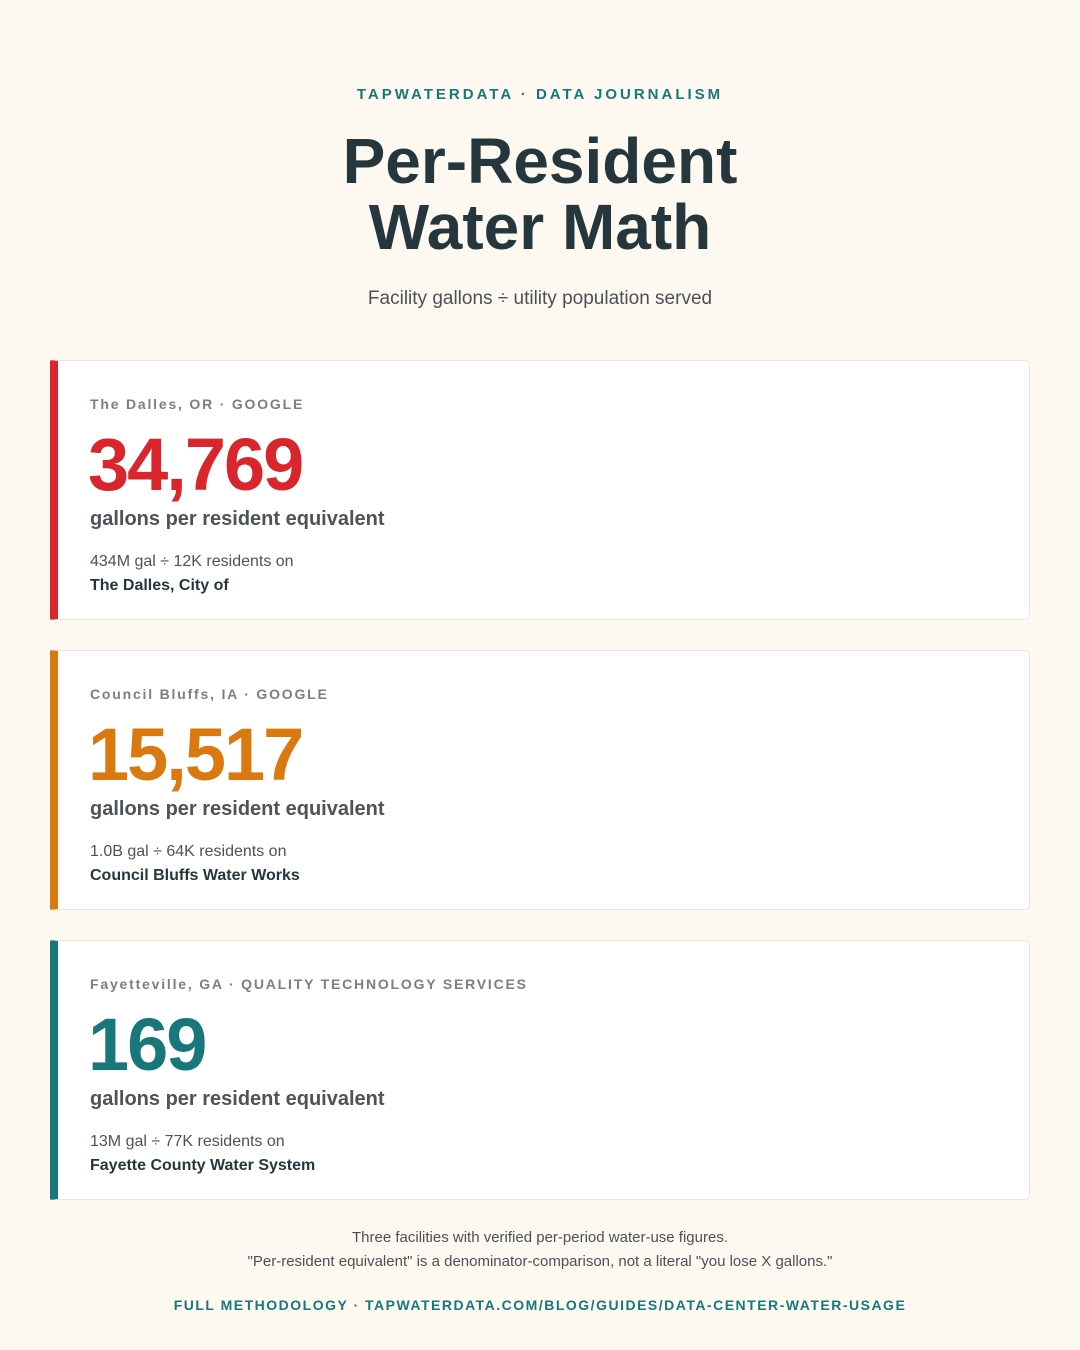 The height and width of the screenshot is (1350, 1080). I want to click on utility-name: The Dalles, City of, so click(159, 585).